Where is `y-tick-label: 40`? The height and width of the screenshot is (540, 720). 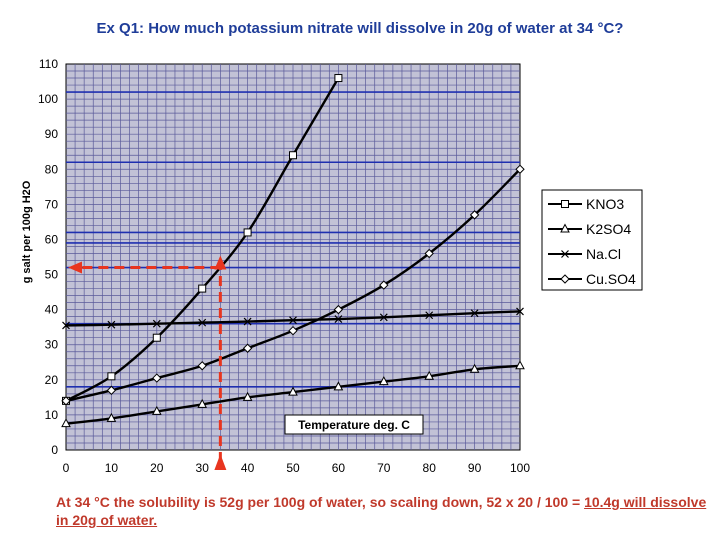
y-tick-label: 40 is located at coordinates (52, 310).